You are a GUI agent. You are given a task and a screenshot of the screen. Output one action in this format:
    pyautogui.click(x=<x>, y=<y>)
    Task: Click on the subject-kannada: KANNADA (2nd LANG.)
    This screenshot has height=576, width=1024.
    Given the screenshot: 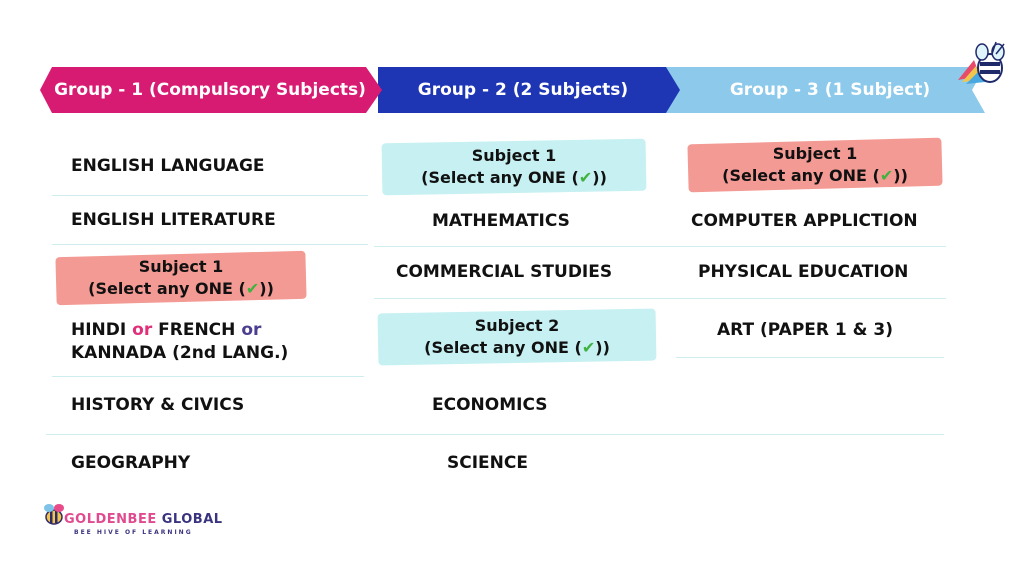 What is the action you would take?
    pyautogui.click(x=180, y=353)
    